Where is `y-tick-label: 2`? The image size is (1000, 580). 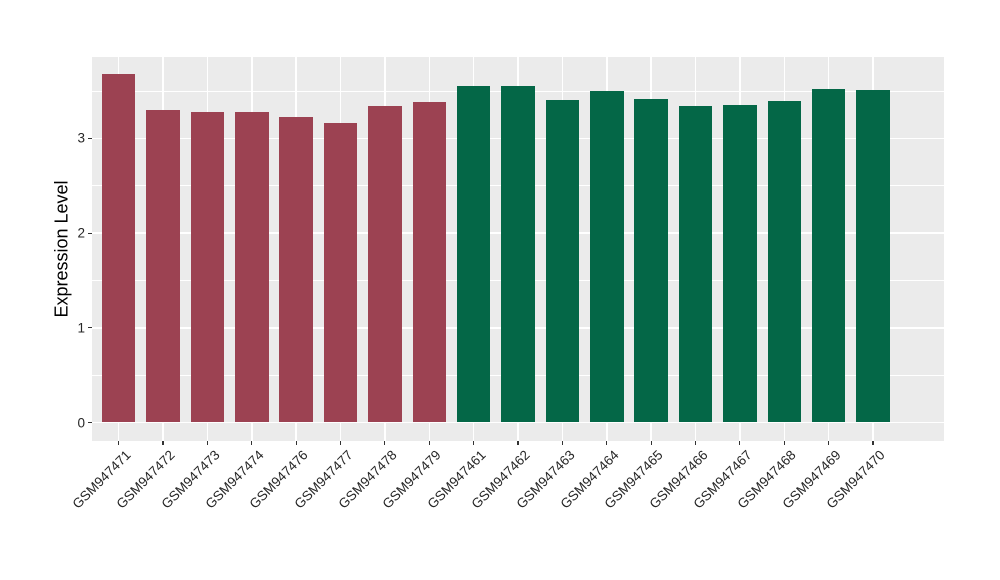
y-tick-label: 2 is located at coordinates (81, 233).